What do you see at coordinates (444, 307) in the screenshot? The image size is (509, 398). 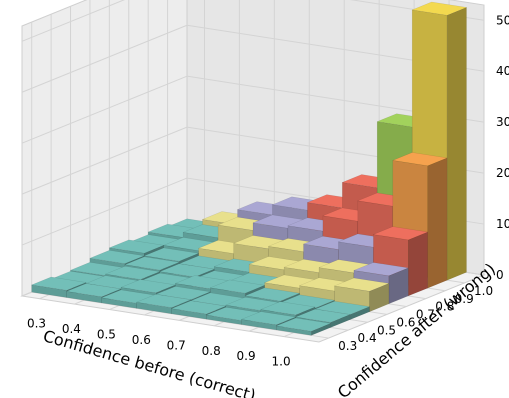 I see `y-tick-label: 0.8` at bounding box center [444, 307].